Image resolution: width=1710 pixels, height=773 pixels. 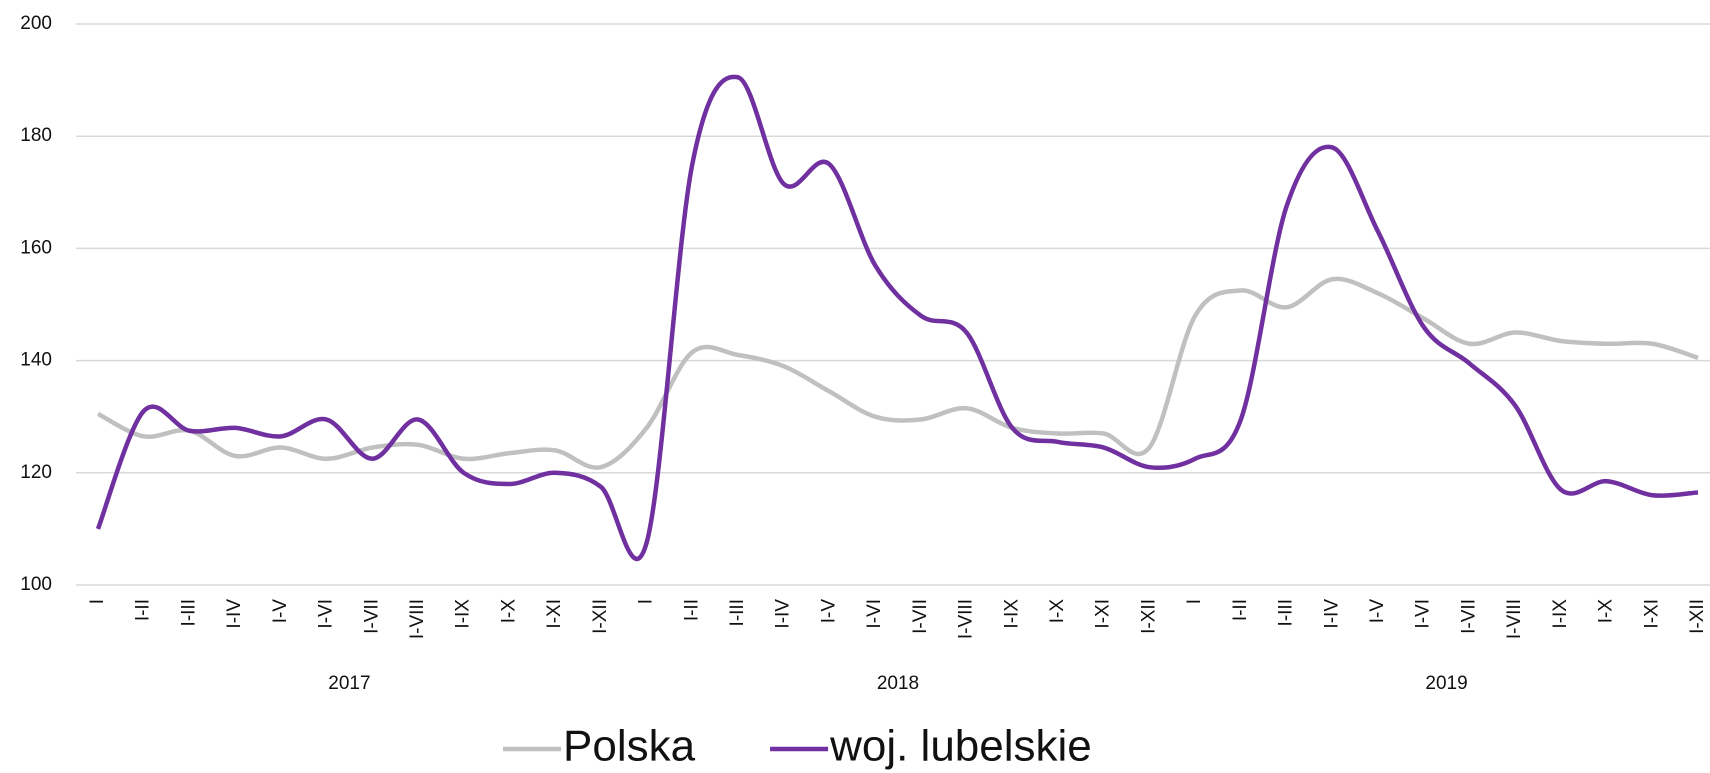 I want to click on group-label: 2018, so click(x=898, y=683).